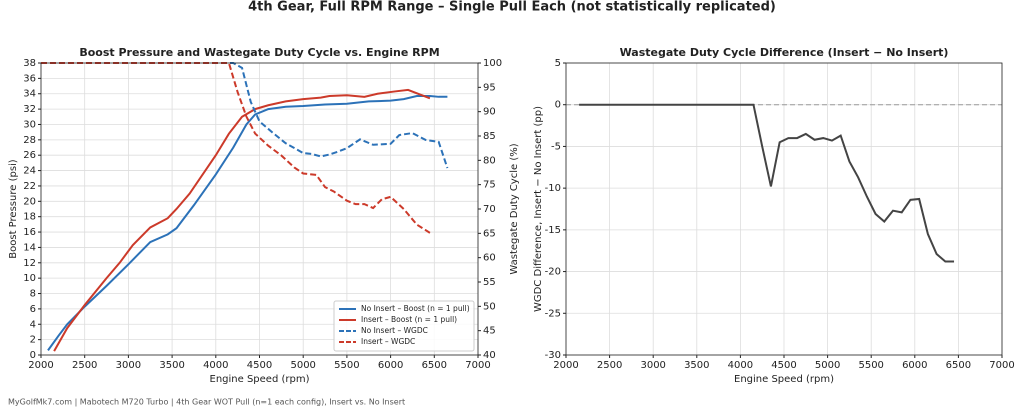 This screenshot has width=1024, height=414. What do you see at coordinates (553, 355) in the screenshot?
I see `y-tick-label: -30` at bounding box center [553, 355].